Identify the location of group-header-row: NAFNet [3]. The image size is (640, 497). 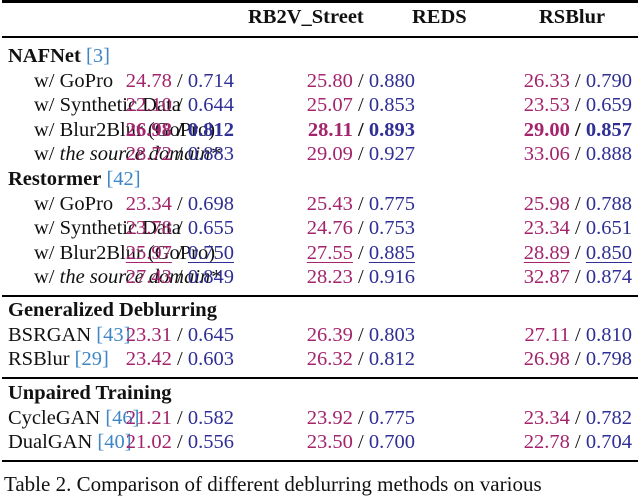
(320, 56).